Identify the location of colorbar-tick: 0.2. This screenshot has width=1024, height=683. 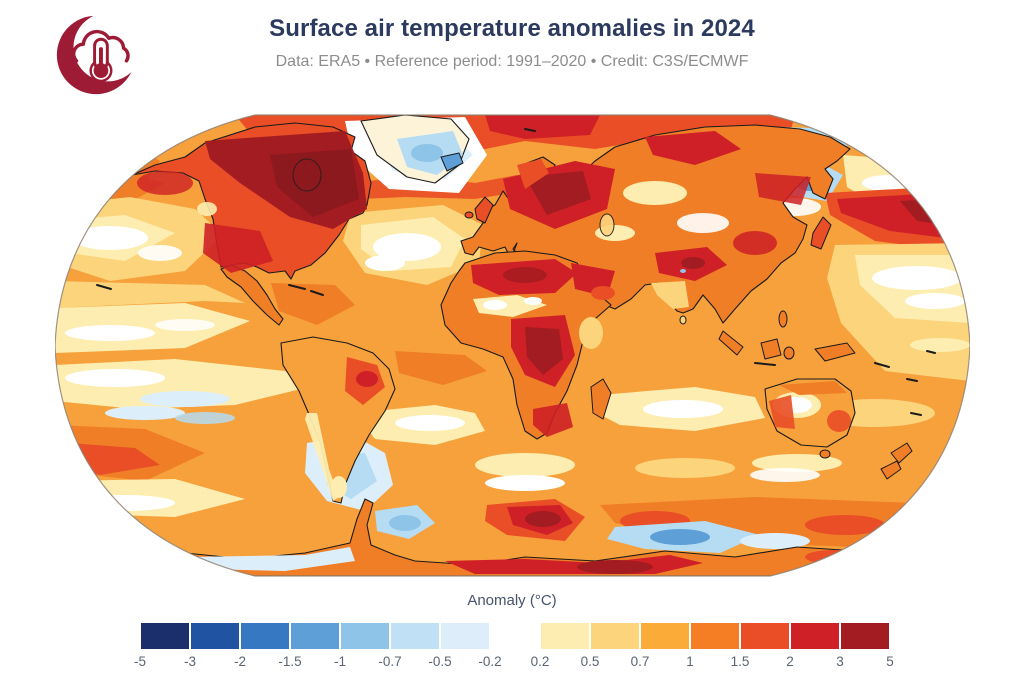
(540, 661).